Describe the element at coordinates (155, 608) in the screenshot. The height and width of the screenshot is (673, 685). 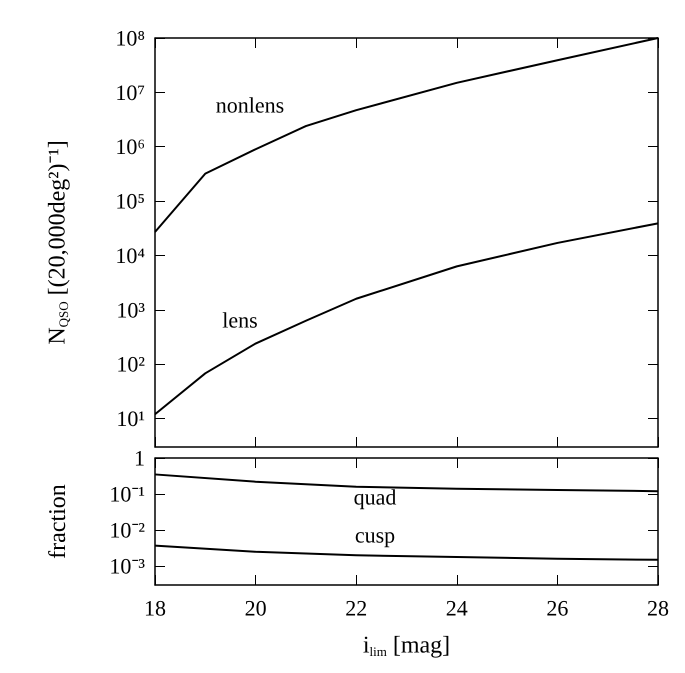
I see `x-tick-label: 18` at that location.